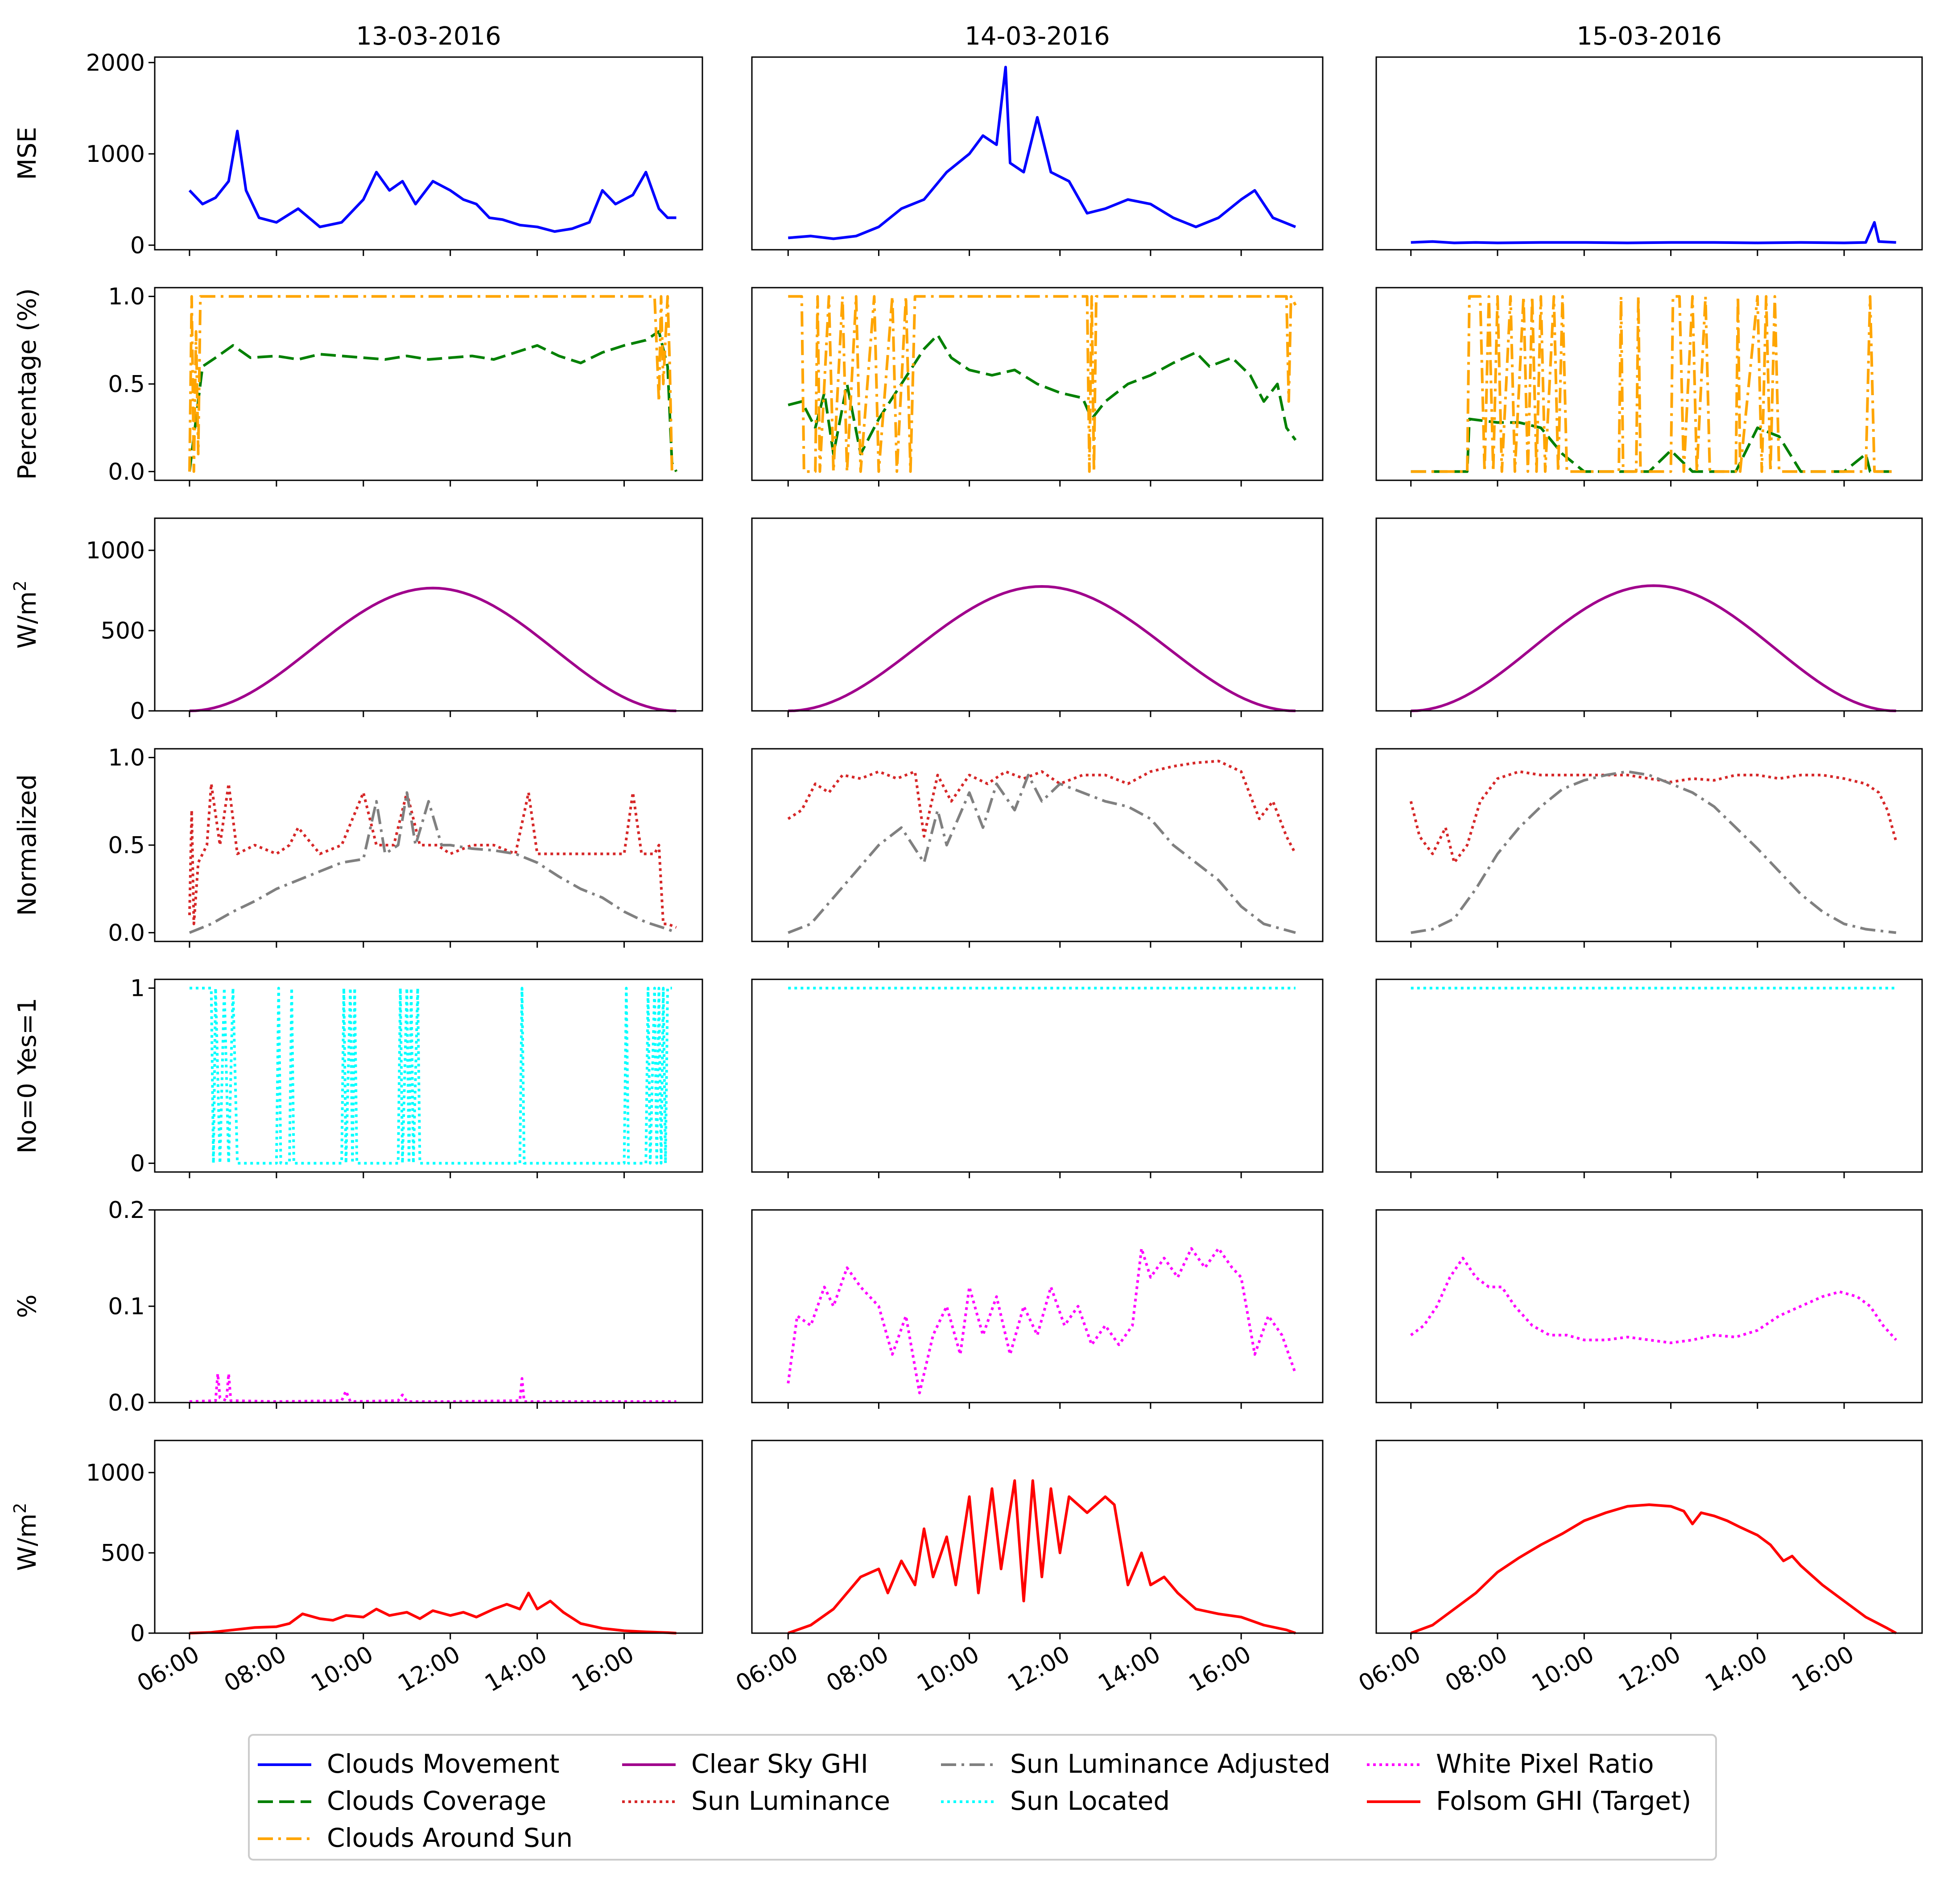 This screenshot has width=1960, height=1886. What do you see at coordinates (27, 384) in the screenshot?
I see `y-axis-label: Percentage (%)` at bounding box center [27, 384].